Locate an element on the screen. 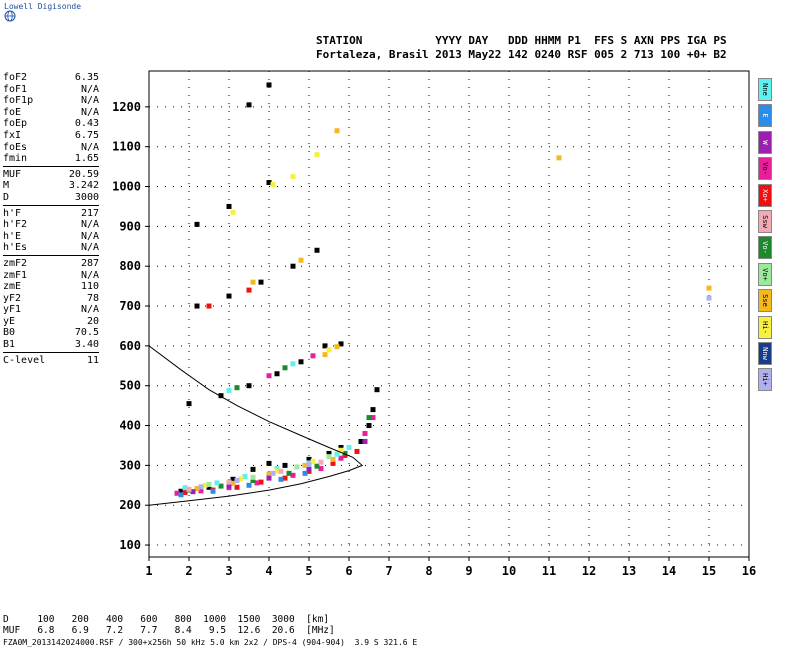 The height and width of the screenshot is (650, 800). param-row: h'Es N/A is located at coordinates (51, 248).